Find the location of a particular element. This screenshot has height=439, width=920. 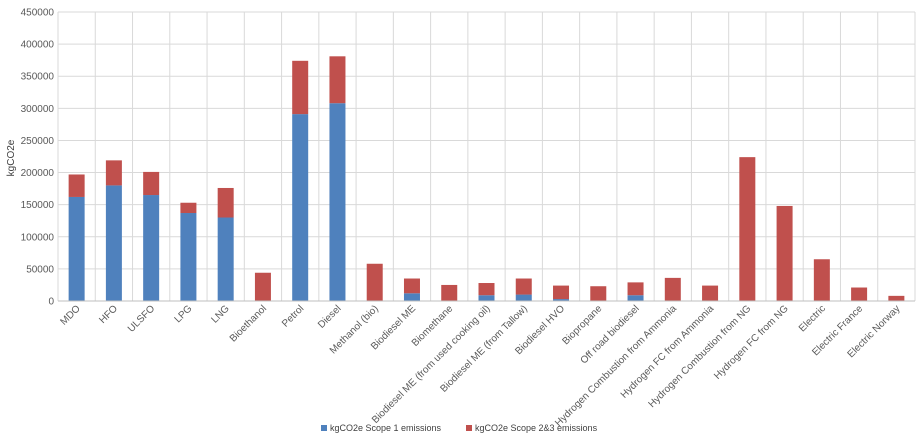

x-tick-label: HFO is located at coordinates (108, 314).